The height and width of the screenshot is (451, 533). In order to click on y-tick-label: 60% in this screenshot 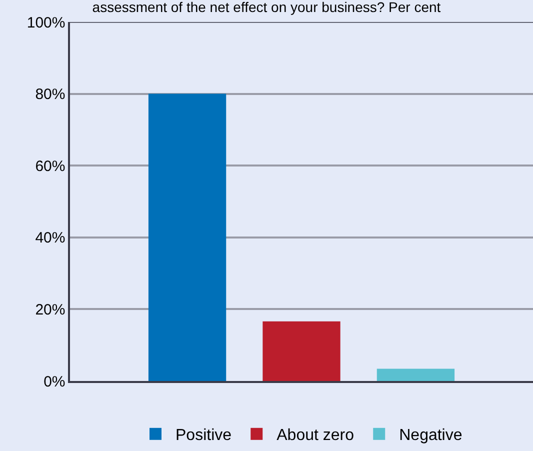, I will do `click(50, 166)`.